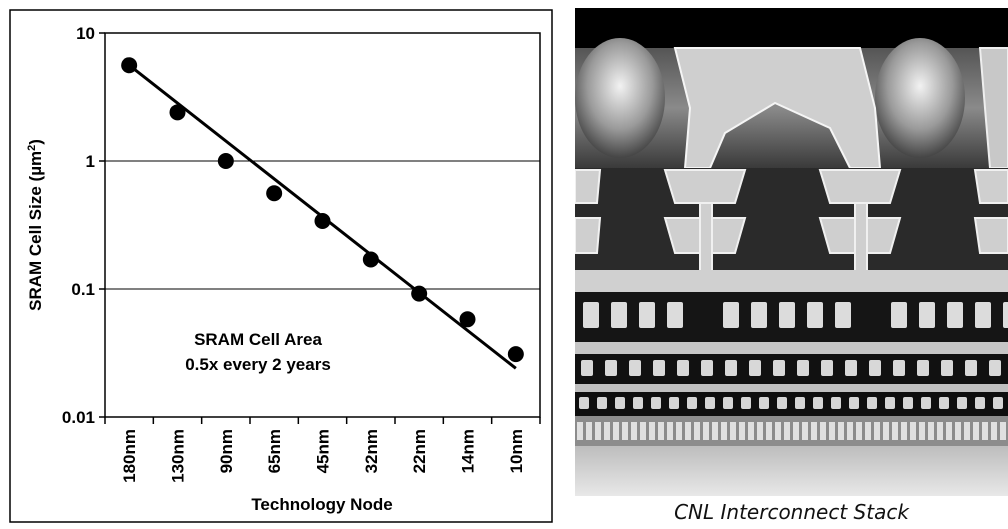  What do you see at coordinates (419, 451) in the screenshot?
I see `x-tick-label: 22nm` at bounding box center [419, 451].